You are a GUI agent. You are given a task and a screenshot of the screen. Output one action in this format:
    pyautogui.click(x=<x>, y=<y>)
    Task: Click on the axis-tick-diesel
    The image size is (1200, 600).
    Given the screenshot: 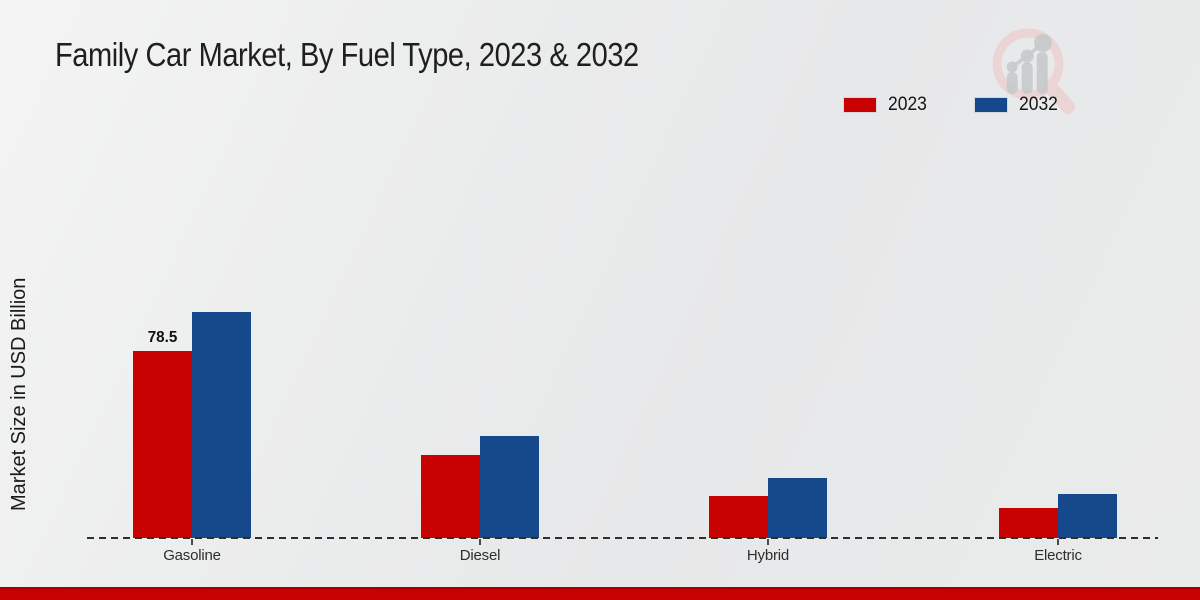 What is the action you would take?
    pyautogui.click(x=480, y=542)
    